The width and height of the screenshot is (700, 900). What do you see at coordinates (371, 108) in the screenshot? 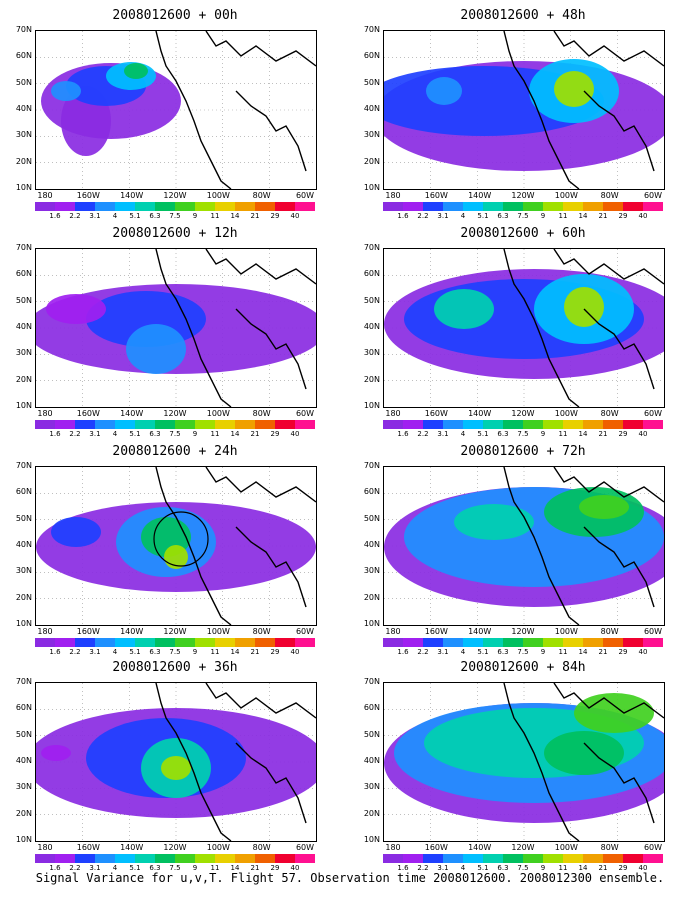
I see `latitude-label: 40N` at bounding box center [371, 108].